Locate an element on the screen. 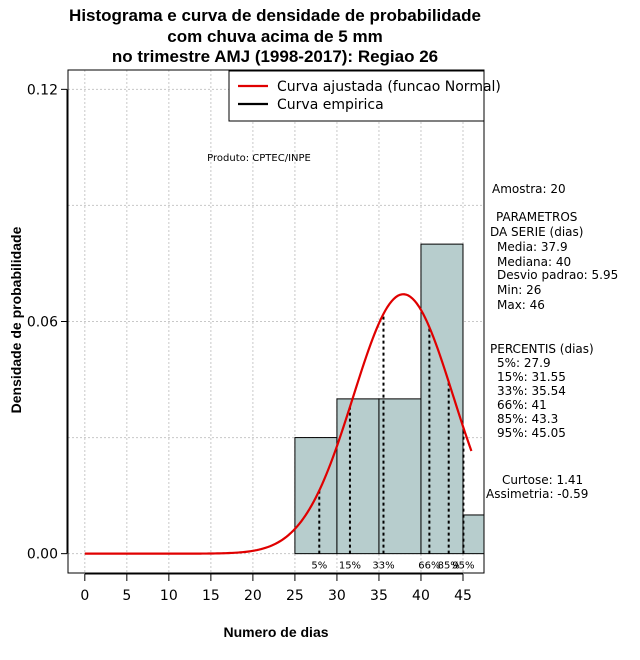  percentil-85: 85%: 43.3 is located at coordinates (528, 419).